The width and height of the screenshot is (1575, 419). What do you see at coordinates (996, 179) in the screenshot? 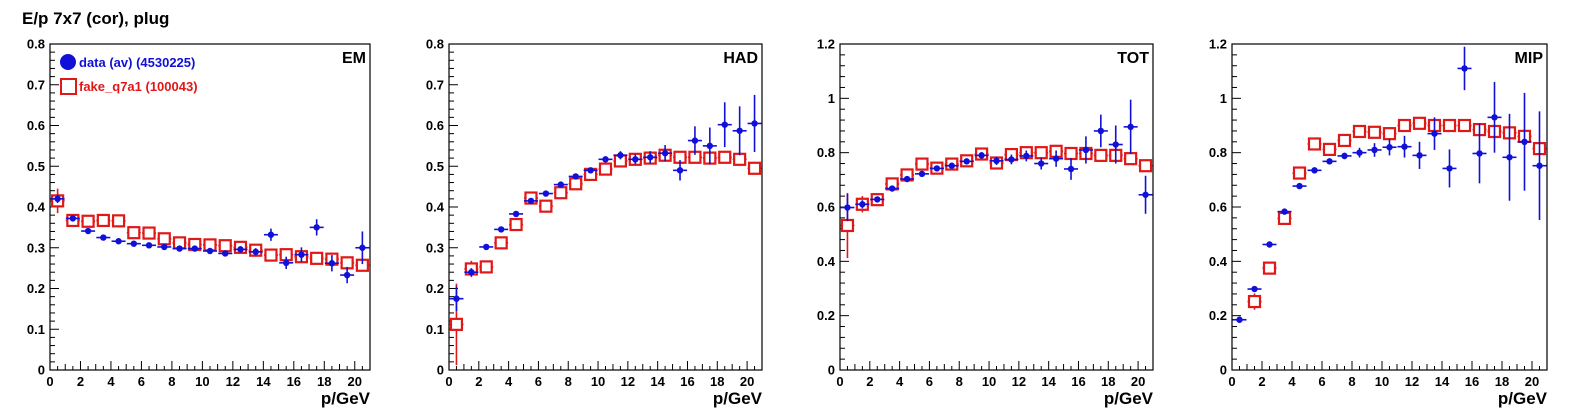
I see `plot-area` at bounding box center [996, 179].